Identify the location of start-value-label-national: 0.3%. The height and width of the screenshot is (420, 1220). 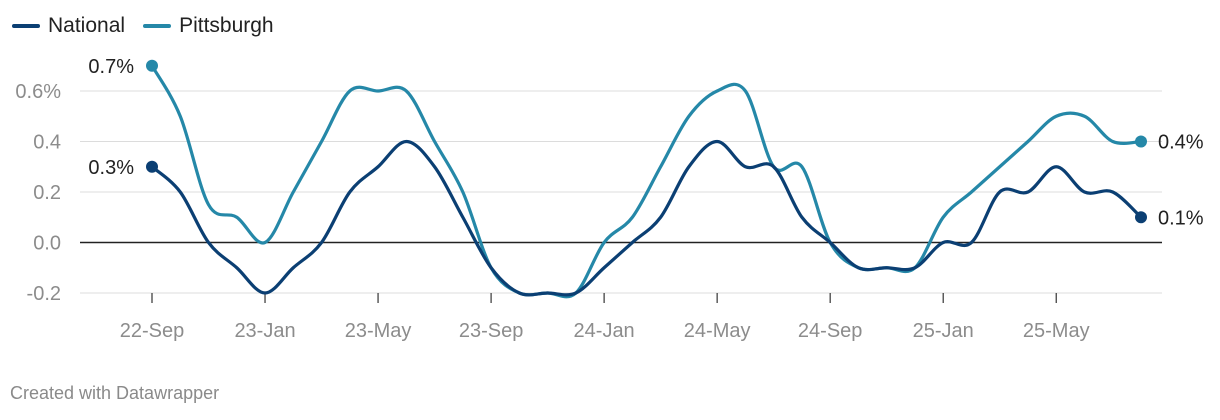
(111, 168).